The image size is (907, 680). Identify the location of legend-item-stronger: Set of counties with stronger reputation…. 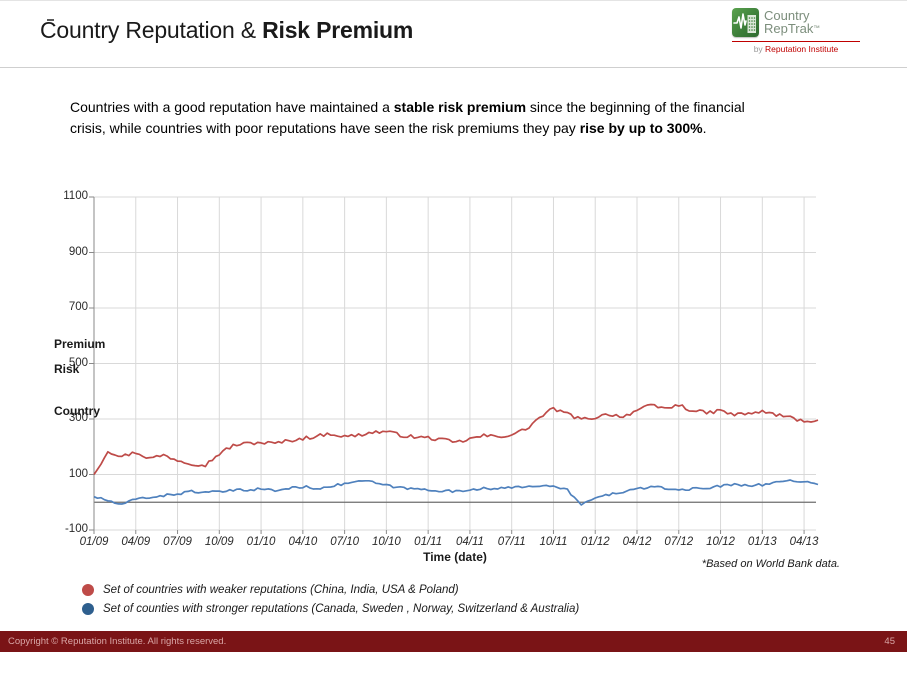
(330, 608).